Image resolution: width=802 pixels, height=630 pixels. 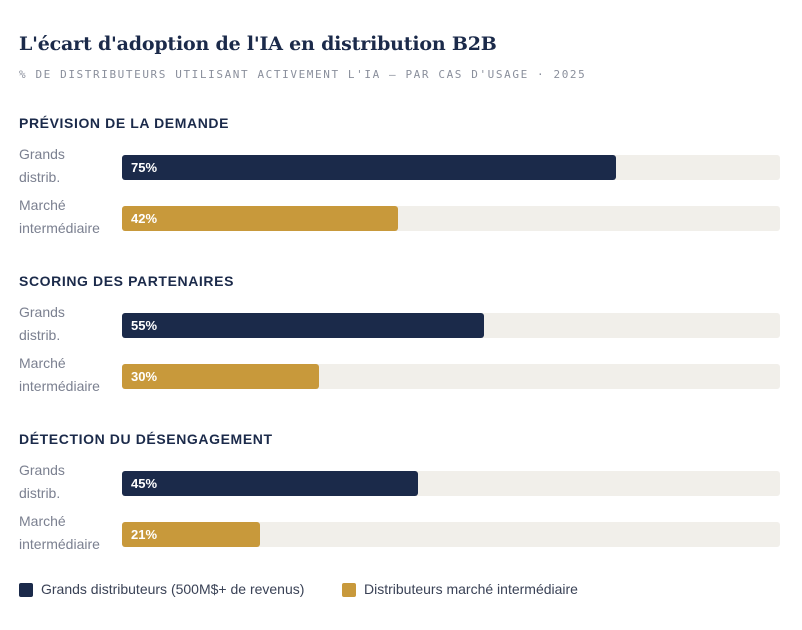 I want to click on bar-row: Grands distrib. 75%, so click(x=400, y=167).